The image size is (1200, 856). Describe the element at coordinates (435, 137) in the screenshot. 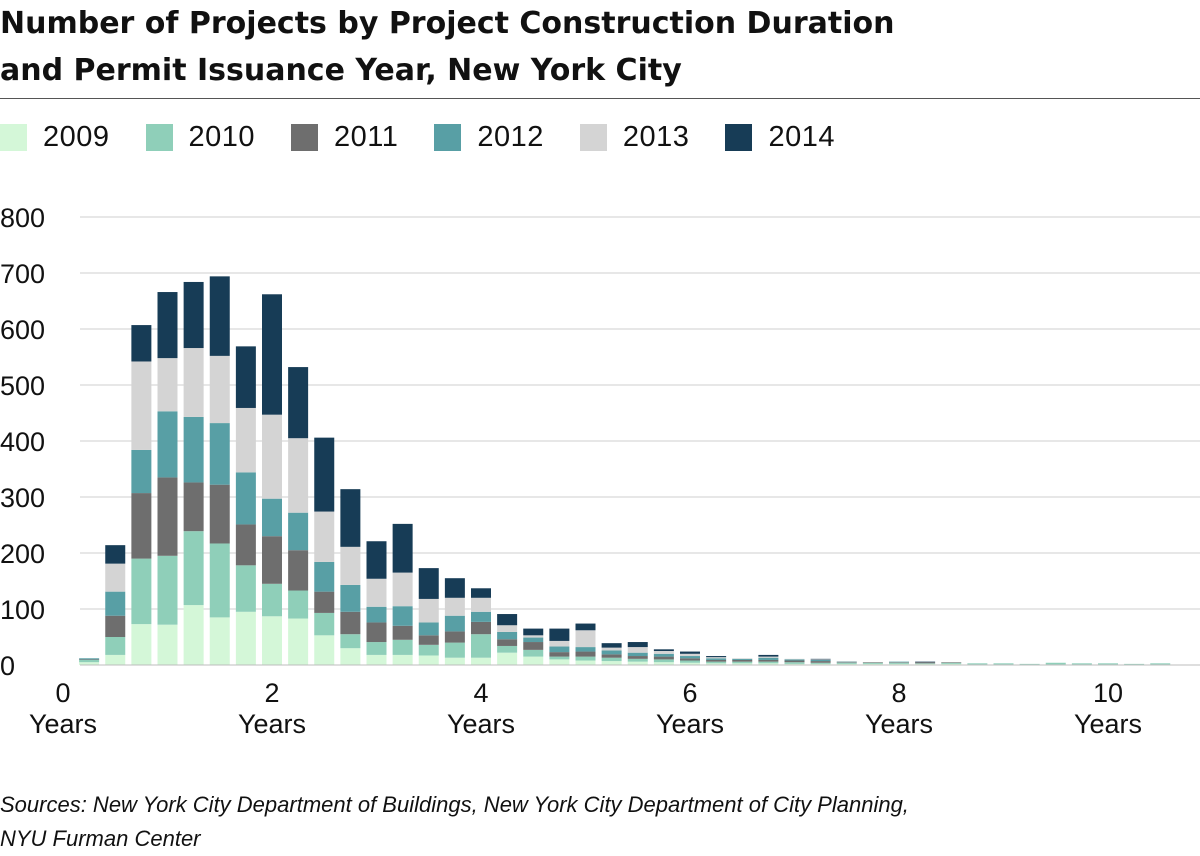

I see `chart-legend: 2009 2010 2011 2012 2013 2014` at that location.